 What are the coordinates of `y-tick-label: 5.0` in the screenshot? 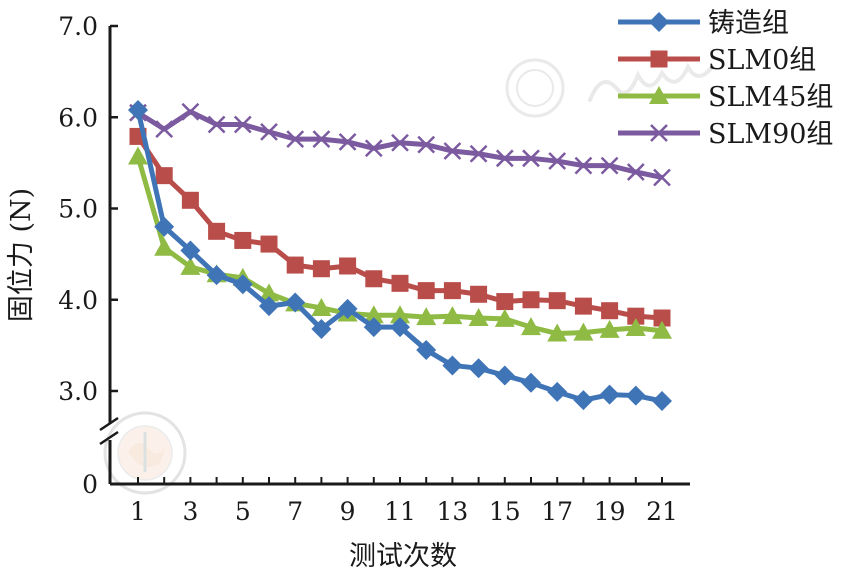 It's located at (78, 209).